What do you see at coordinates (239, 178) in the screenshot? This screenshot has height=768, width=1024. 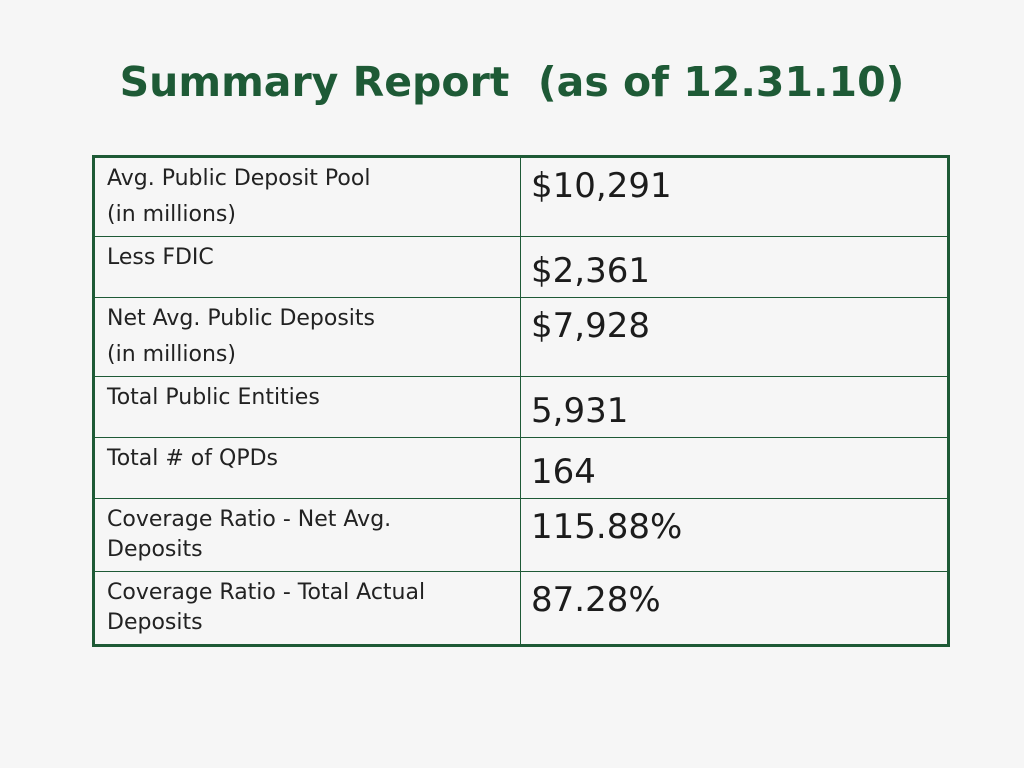 I see `row-label-line1: Avg. Public Deposit Pool` at bounding box center [239, 178].